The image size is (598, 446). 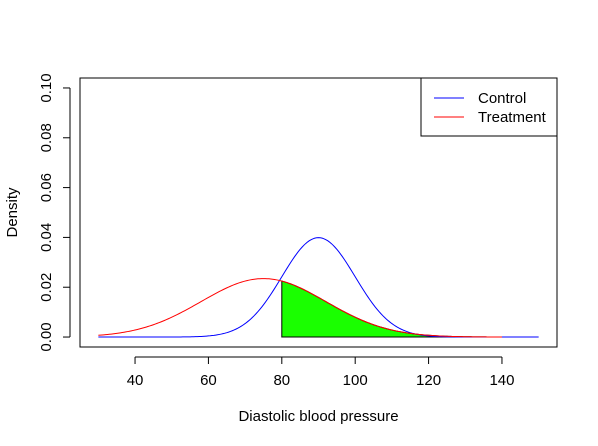 I want to click on legend-box, so click(x=489, y=107).